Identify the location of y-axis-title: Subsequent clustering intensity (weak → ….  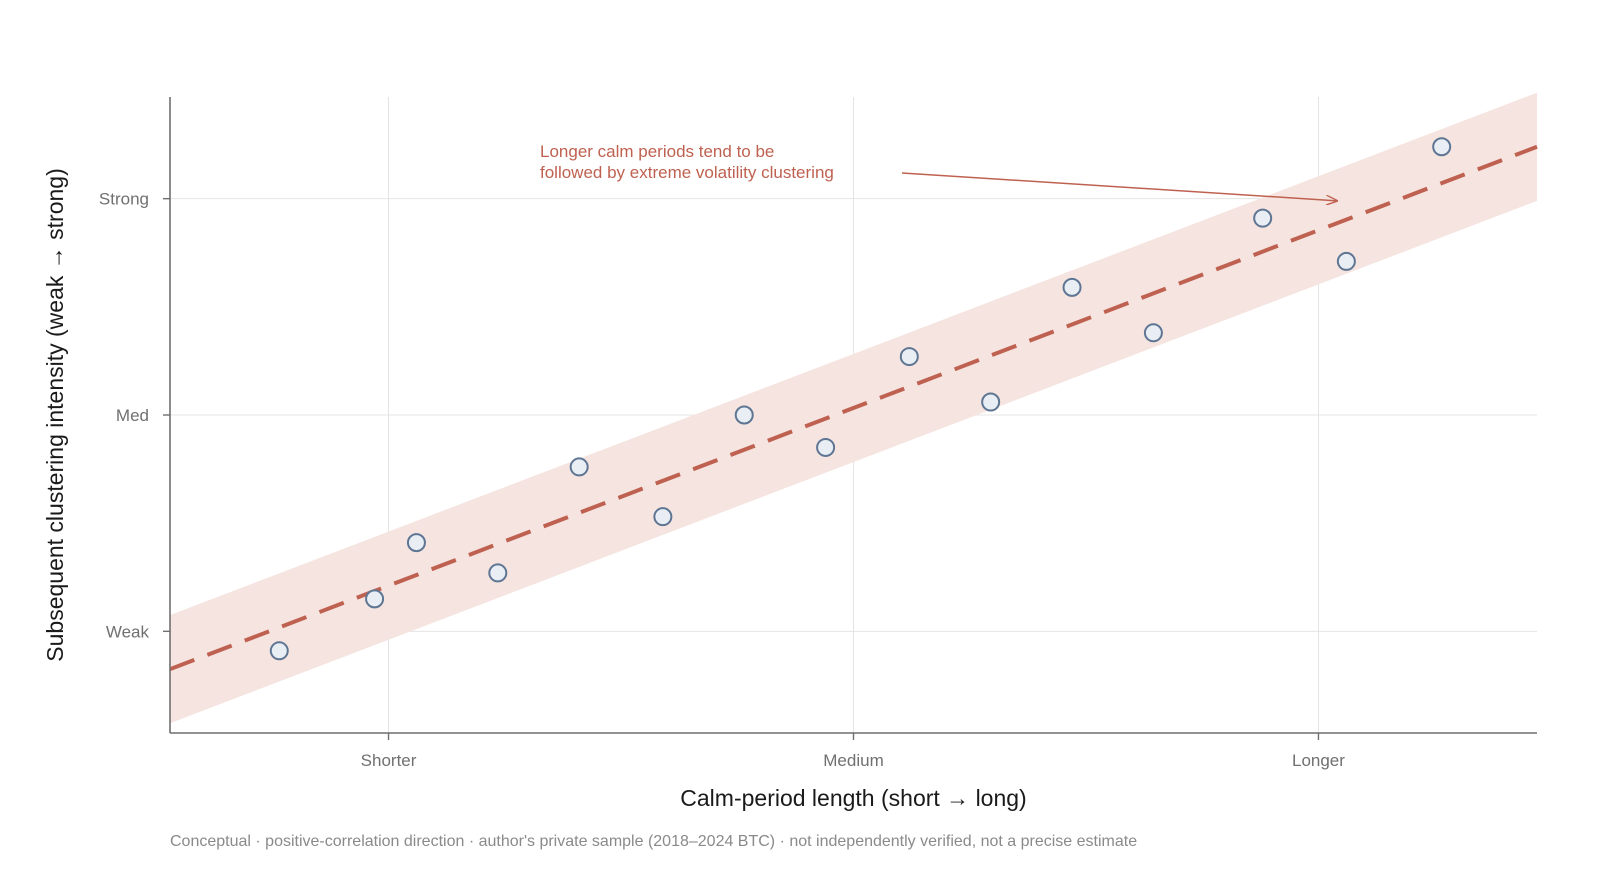
(55, 414).